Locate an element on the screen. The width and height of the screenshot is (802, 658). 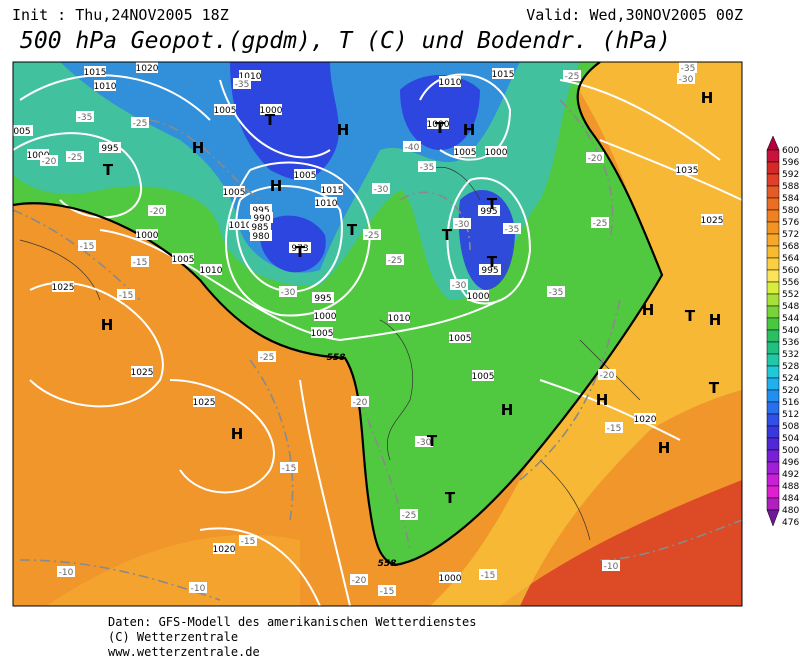
colorbar-label: 540 is located at coordinates (790, 331).